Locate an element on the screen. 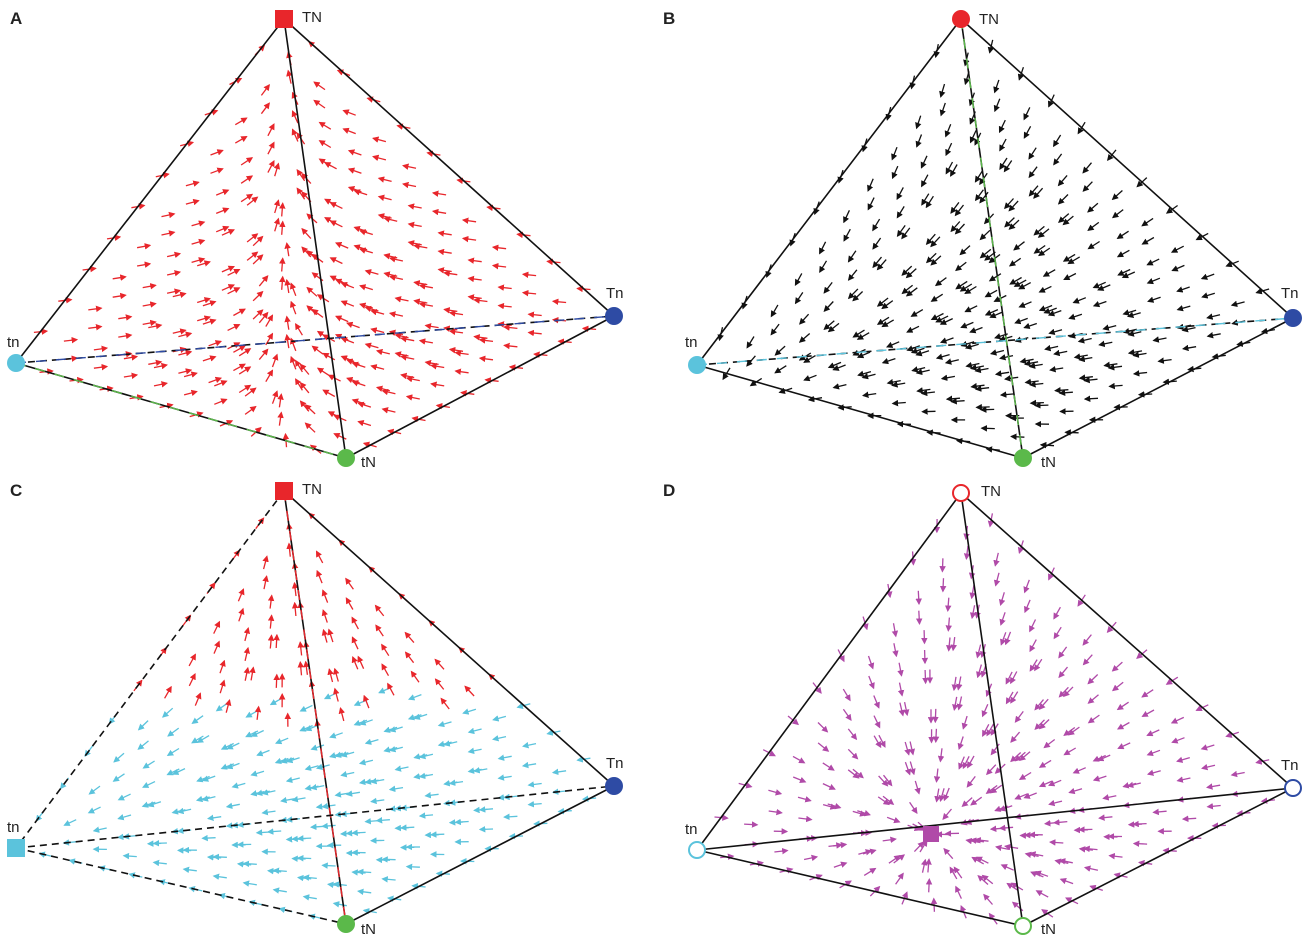 This screenshot has height=937, width=1306. vertex-label-bottom-b: tN is located at coordinates (1048, 461).